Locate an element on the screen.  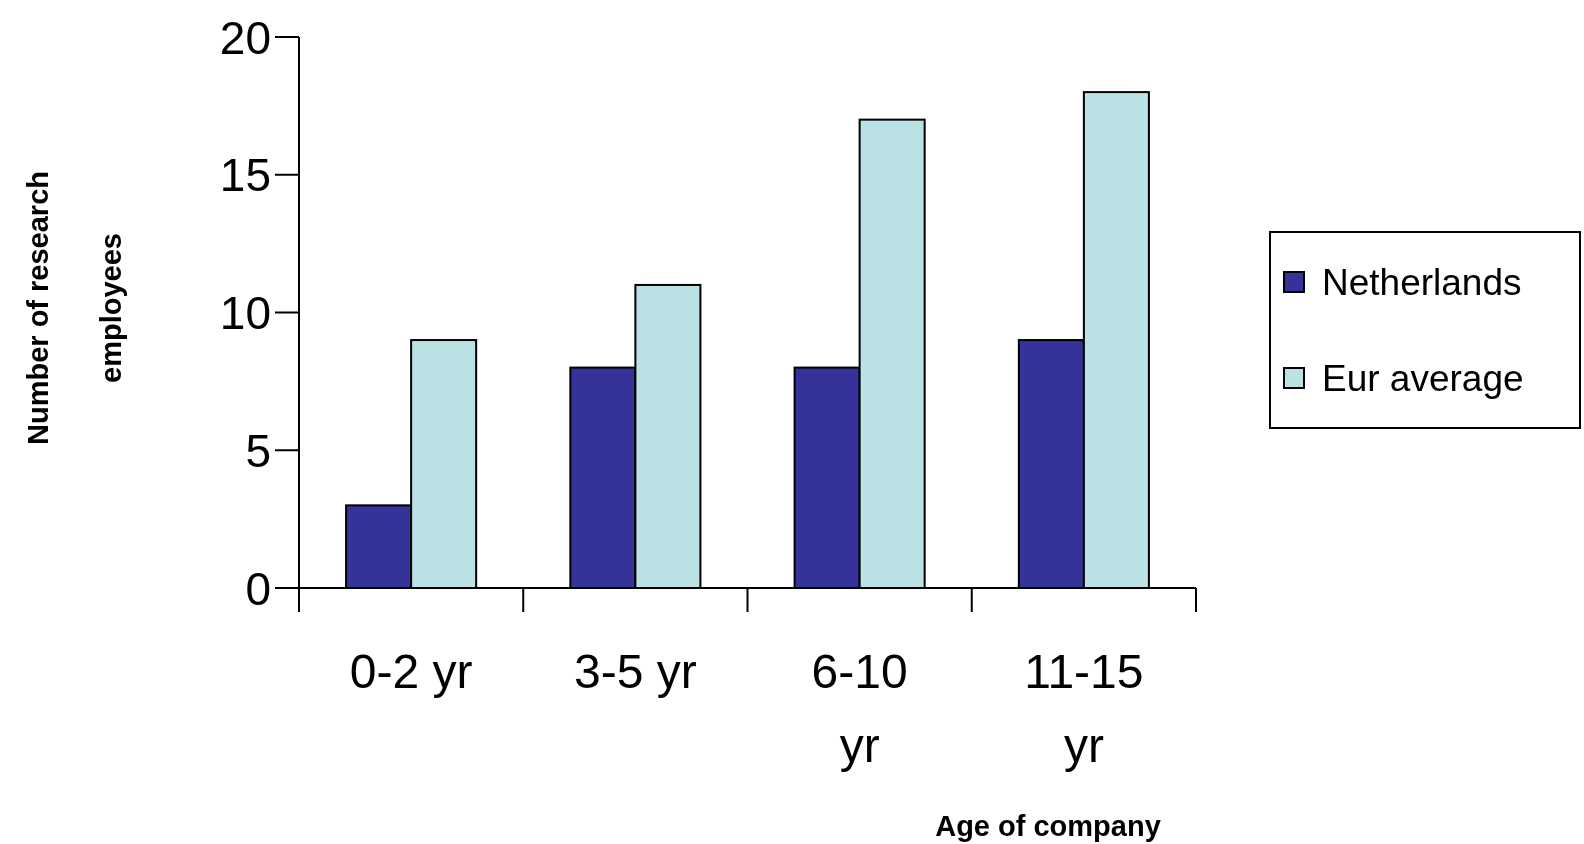
legend-label: Netherlands is located at coordinates (1422, 283).